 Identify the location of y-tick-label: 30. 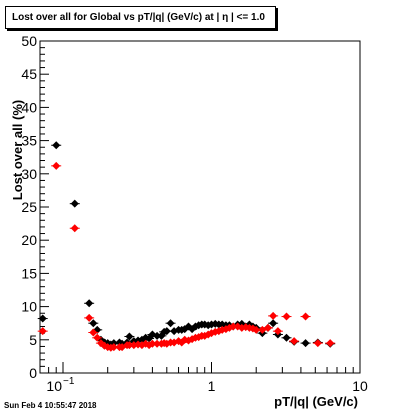
(29, 174).